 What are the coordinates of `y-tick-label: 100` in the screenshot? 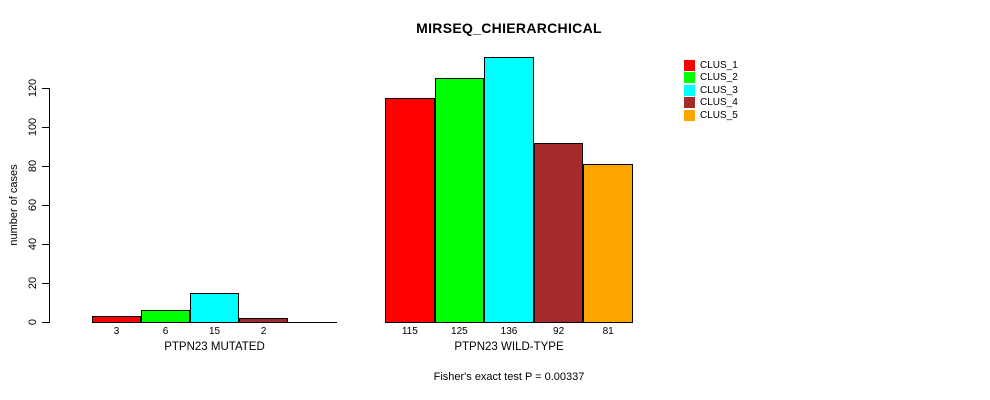 It's located at (33, 127).